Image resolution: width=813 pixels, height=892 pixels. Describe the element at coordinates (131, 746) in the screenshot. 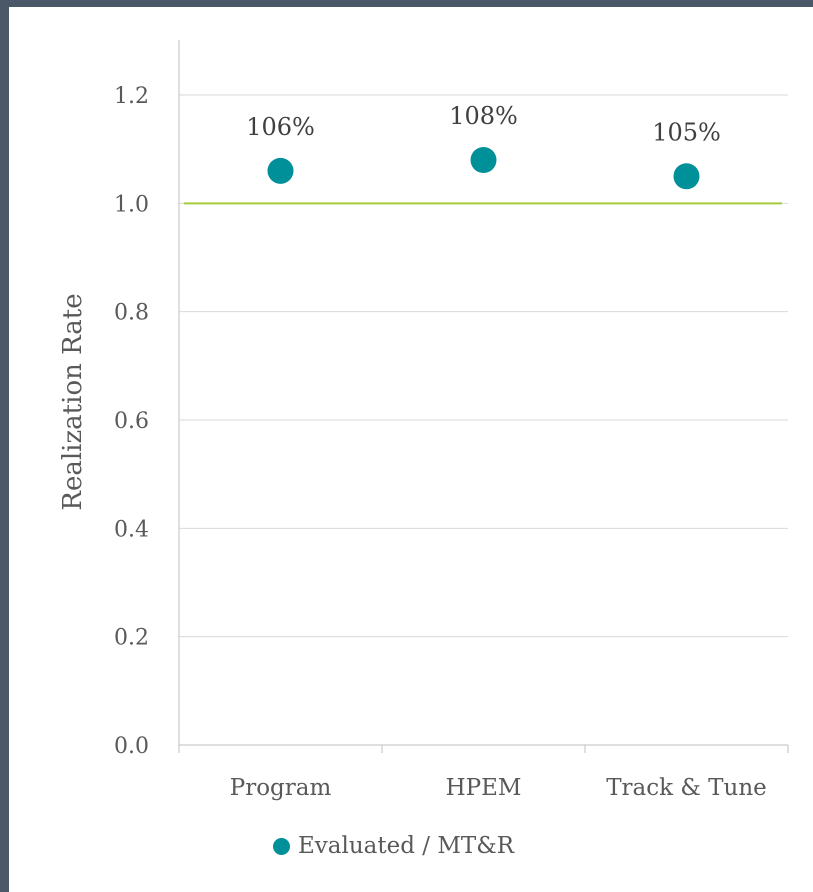

I see `y-tick-label: 0.0` at that location.